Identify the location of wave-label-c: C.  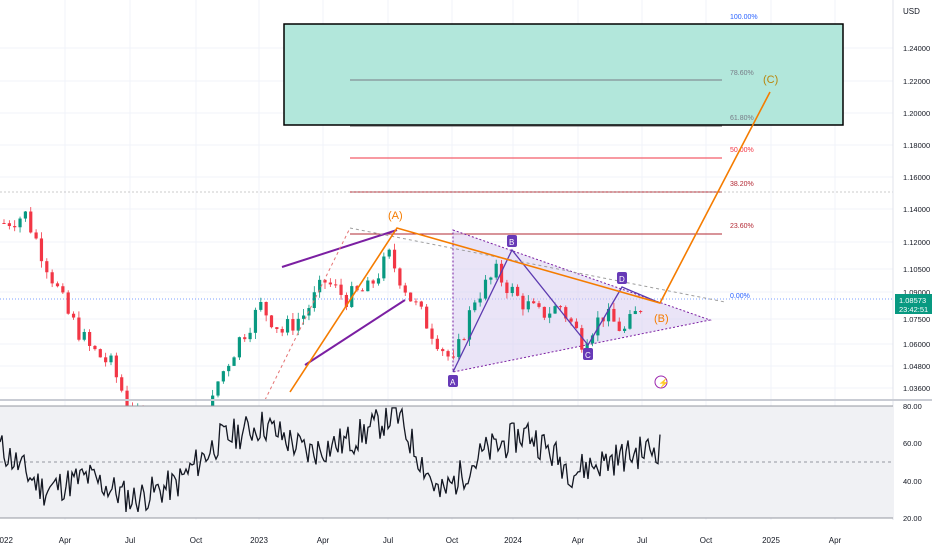
(588, 354).